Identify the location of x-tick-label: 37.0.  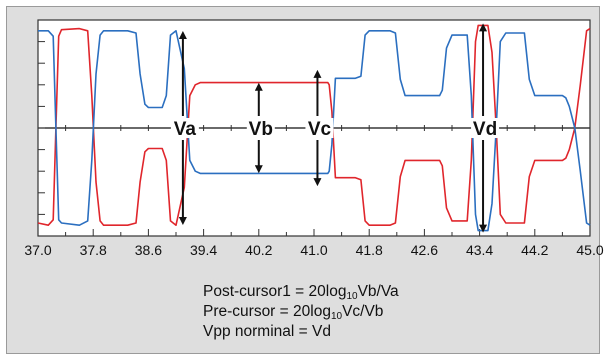
(37, 250).